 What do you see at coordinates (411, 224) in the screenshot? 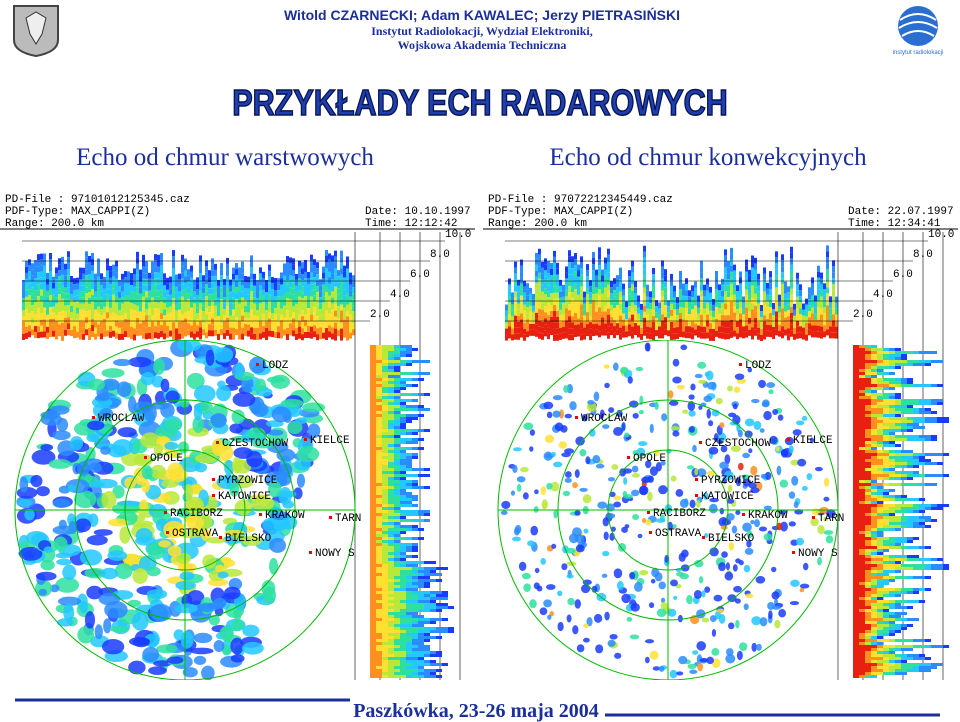
I see `time-info: Time: 12:12:42` at bounding box center [411, 224].